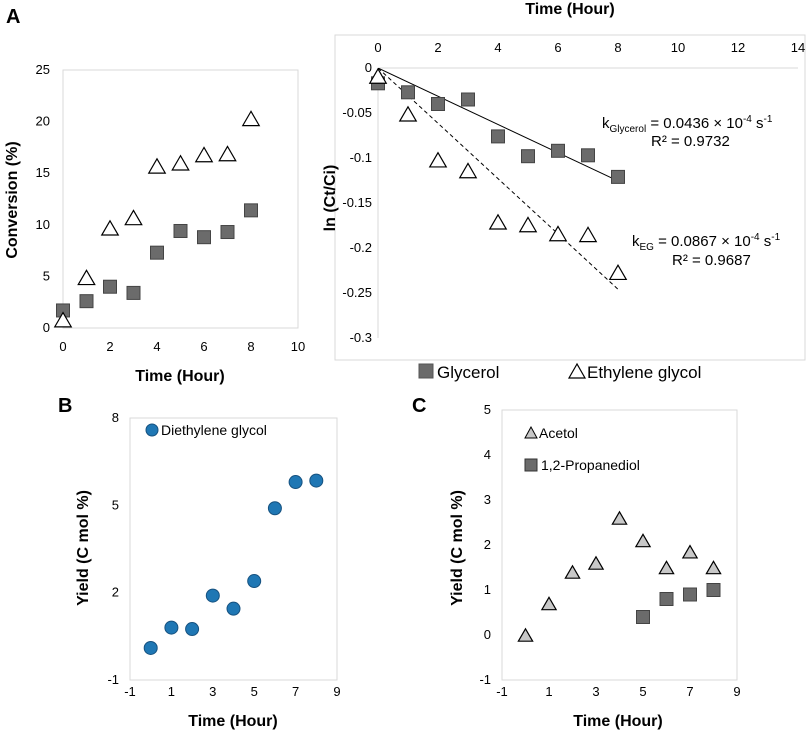 This screenshot has width=809, height=735. What do you see at coordinates (569, 9) in the screenshot?
I see `x-axis-title-a2: Time (Hour)` at bounding box center [569, 9].